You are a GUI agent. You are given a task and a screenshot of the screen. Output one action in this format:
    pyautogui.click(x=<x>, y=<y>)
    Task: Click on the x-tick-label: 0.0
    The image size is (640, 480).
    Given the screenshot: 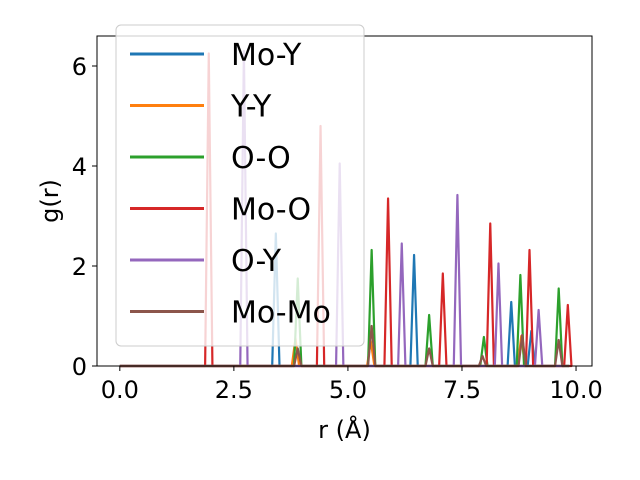 What is the action you would take?
    pyautogui.click(x=120, y=390)
    